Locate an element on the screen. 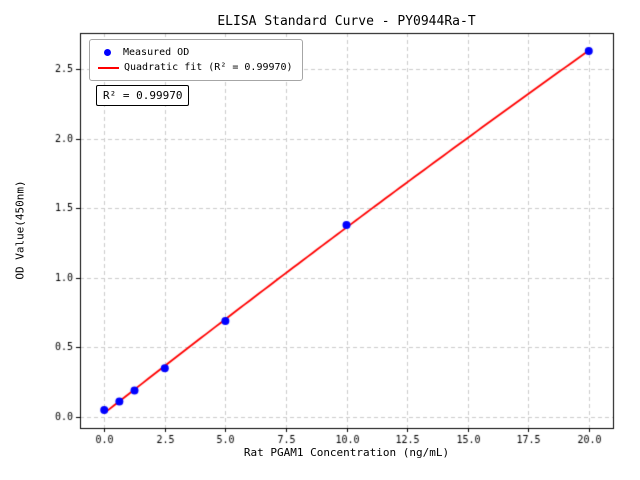 The width and height of the screenshot is (640, 480). legend-item-quadratic-fit: Quadratic fit (R² = 0.99970) is located at coordinates (195, 67).